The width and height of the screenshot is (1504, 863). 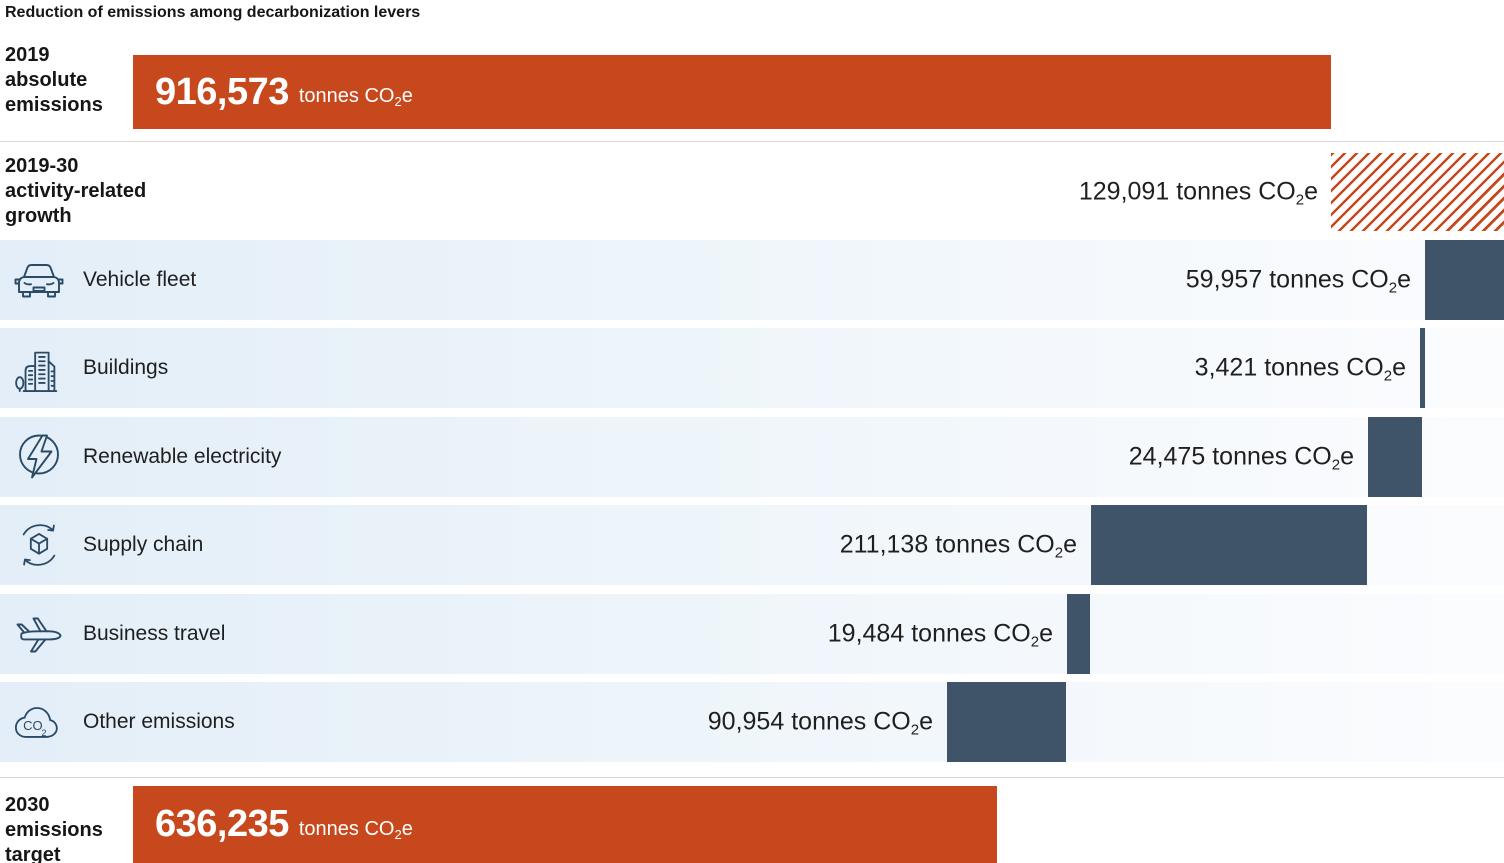 I want to click on row-label-line: activity-related, so click(x=76, y=191).